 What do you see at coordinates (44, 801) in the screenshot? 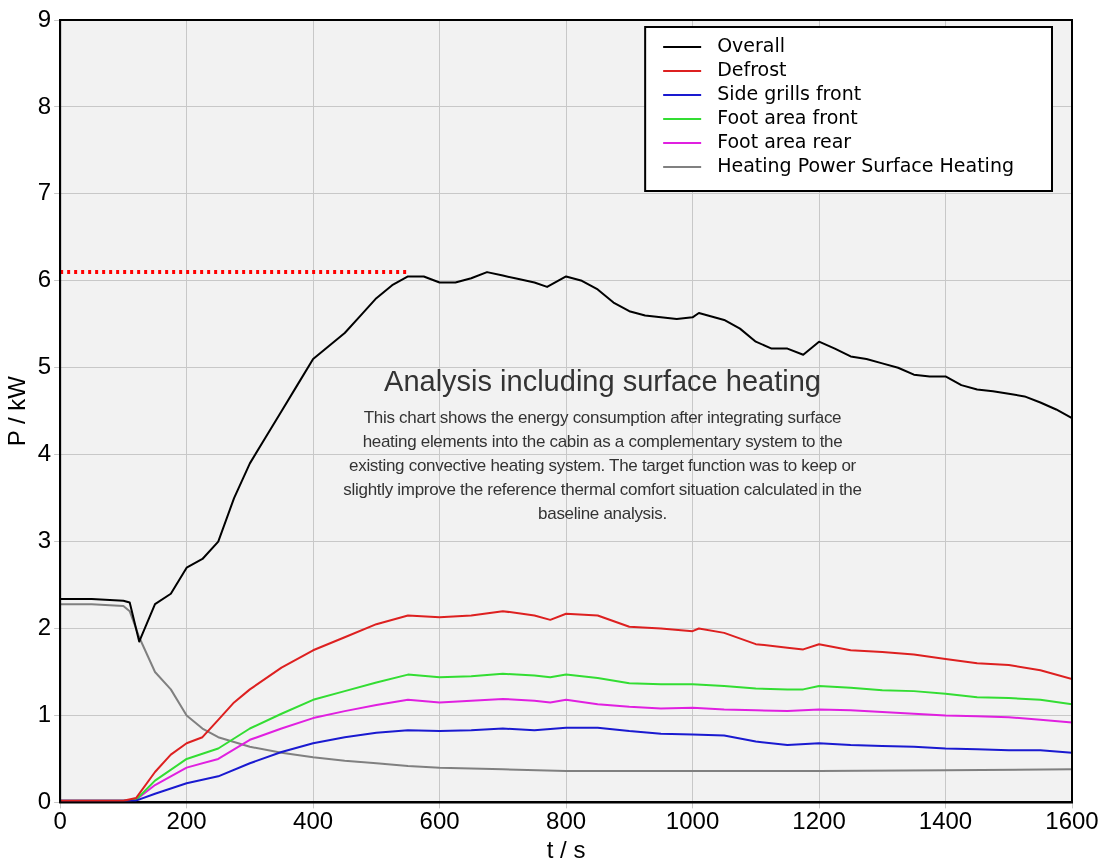
I see `y-tick-label: 0` at bounding box center [44, 801].